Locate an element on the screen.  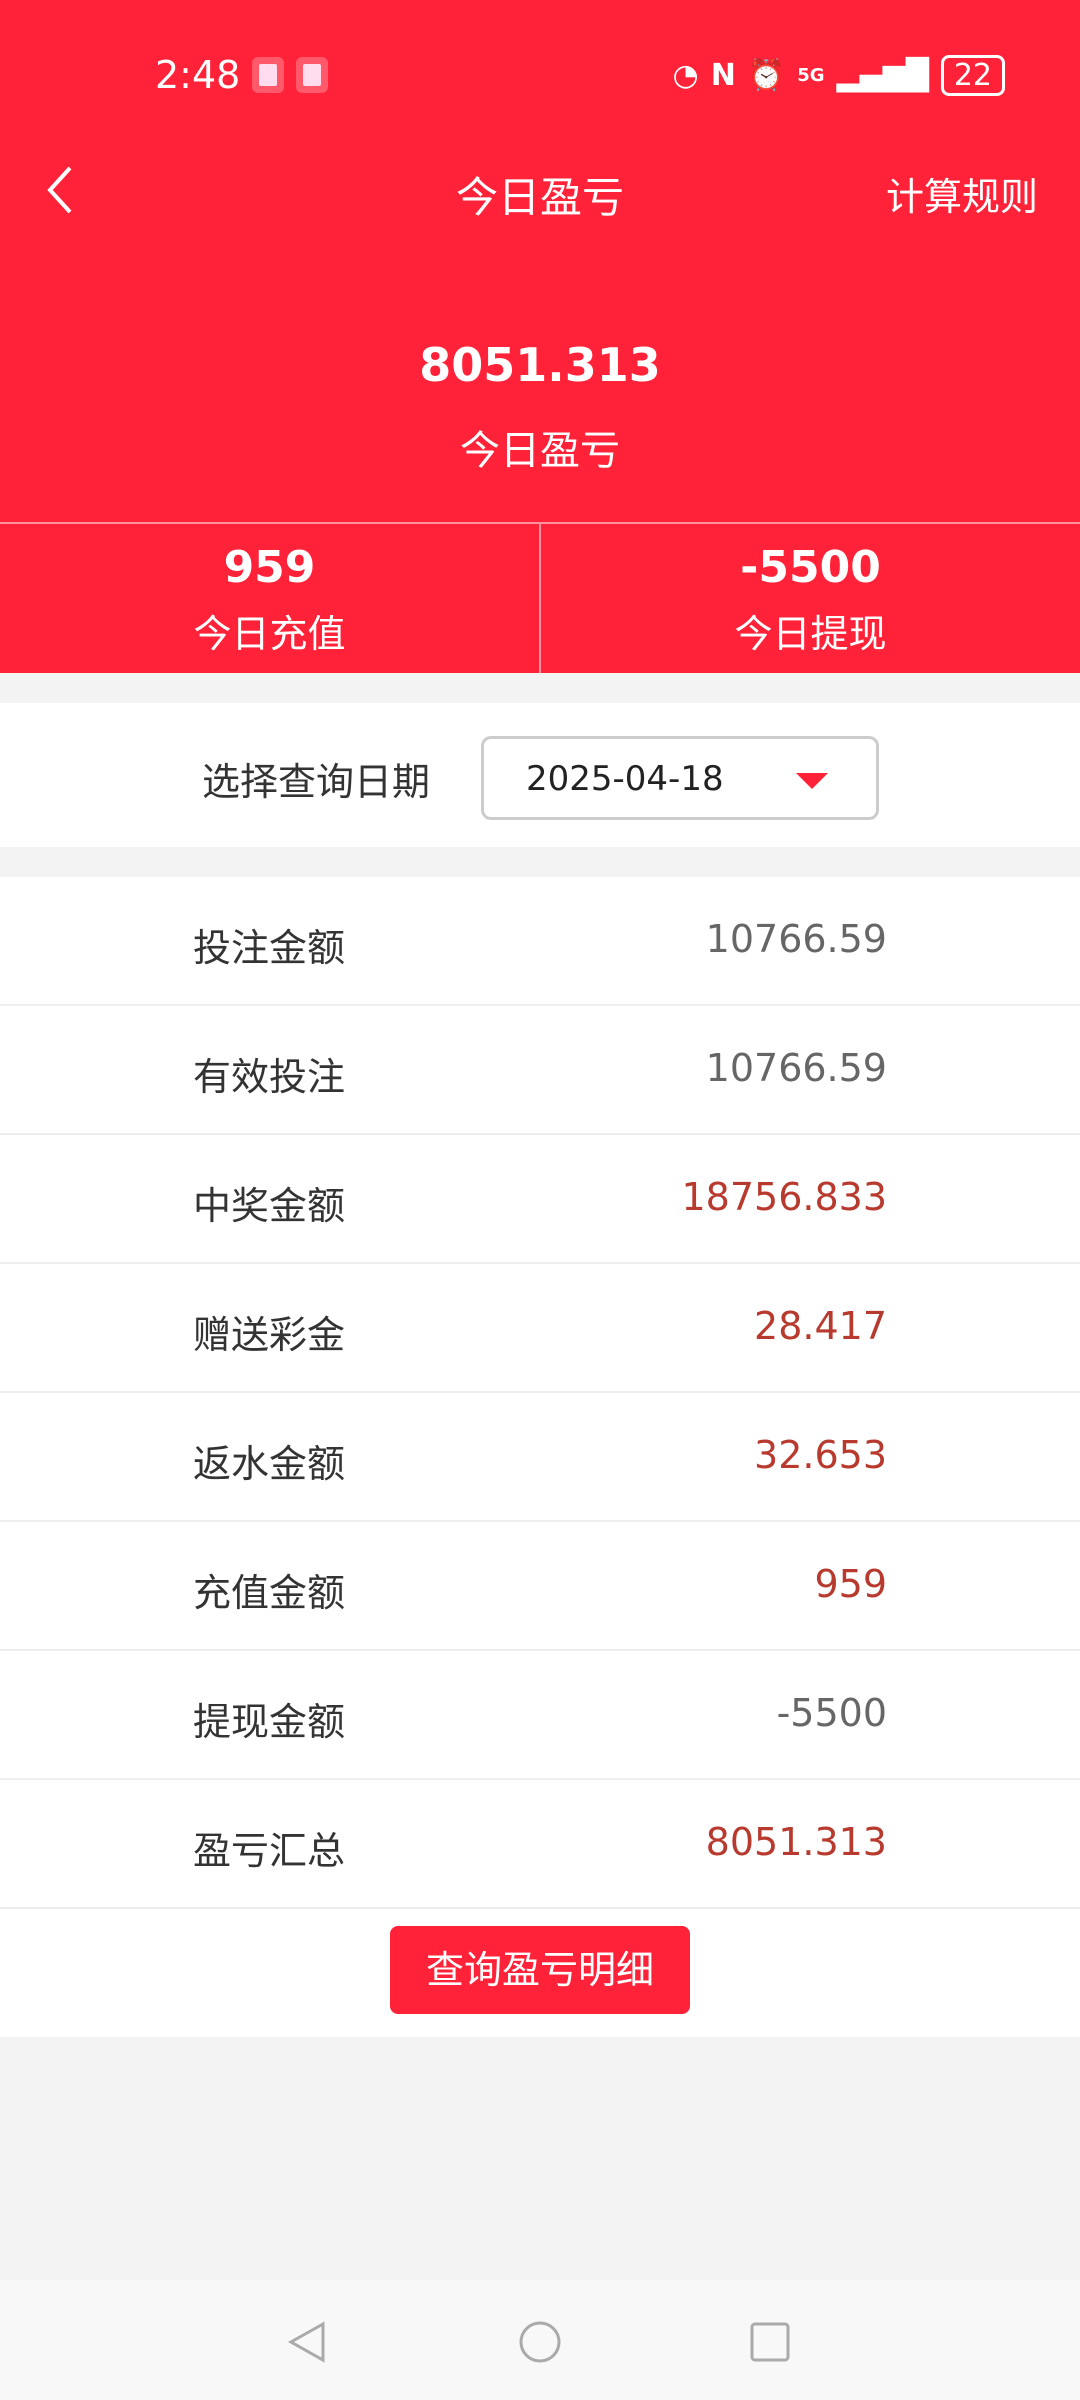
list-item: 提现金额 -5500 is located at coordinates (540, 1715).